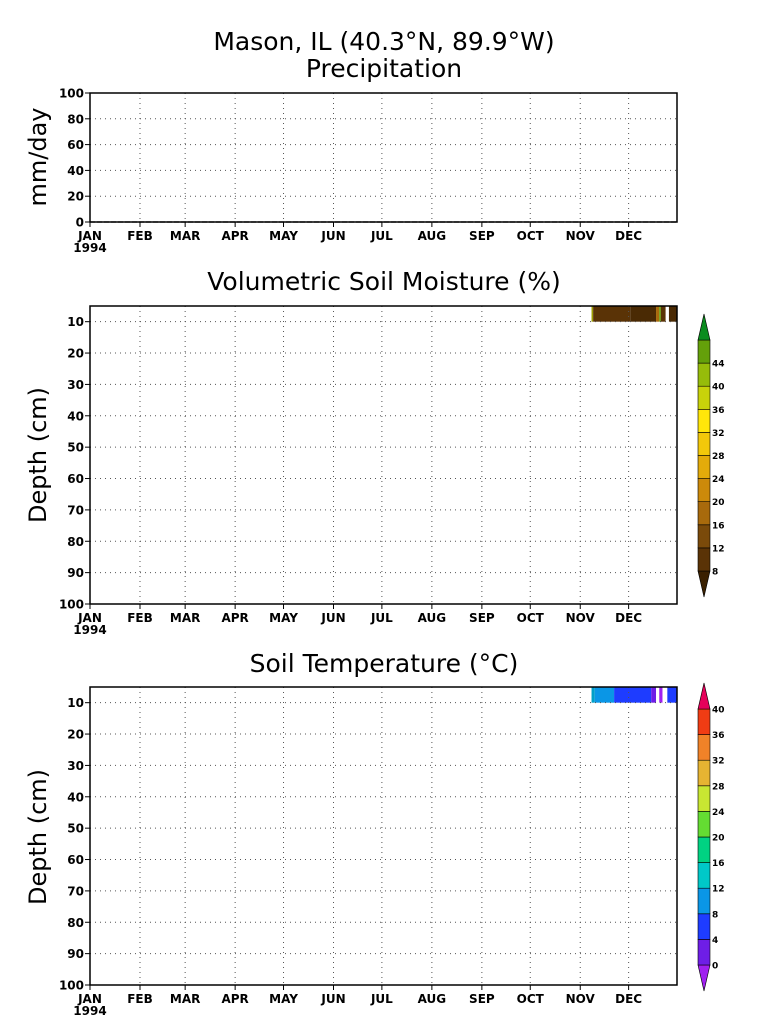 Image resolution: width=768 pixels, height=1024 pixels. I want to click on colorbar-label: 4, so click(715, 941).